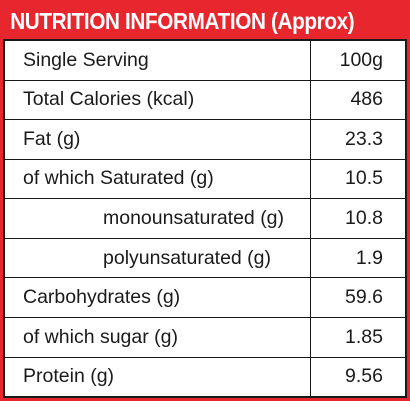 This screenshot has height=401, width=410. I want to click on row-label: Total Calories (kcal), so click(158, 100).